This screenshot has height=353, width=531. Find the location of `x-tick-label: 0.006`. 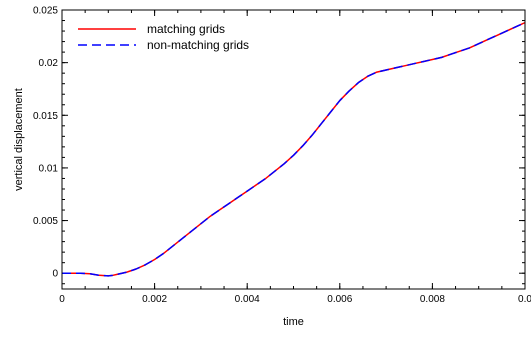

x-tick-label: 0.006 is located at coordinates (339, 299).